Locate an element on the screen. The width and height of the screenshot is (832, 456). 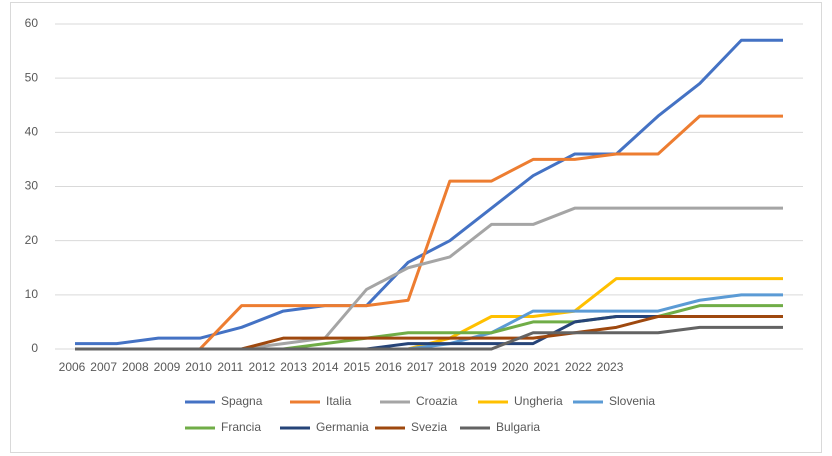
x-tick-label: 2019 is located at coordinates (483, 367).